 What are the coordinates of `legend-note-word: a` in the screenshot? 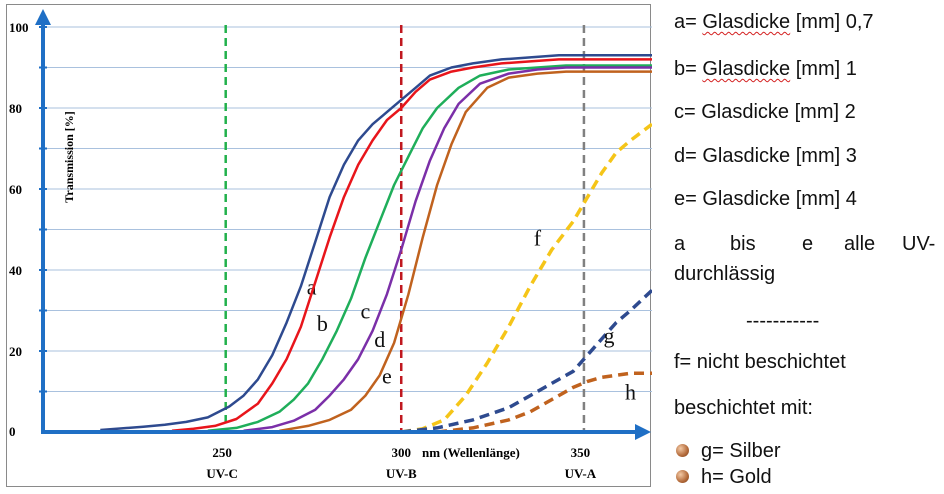 It's located at (680, 244).